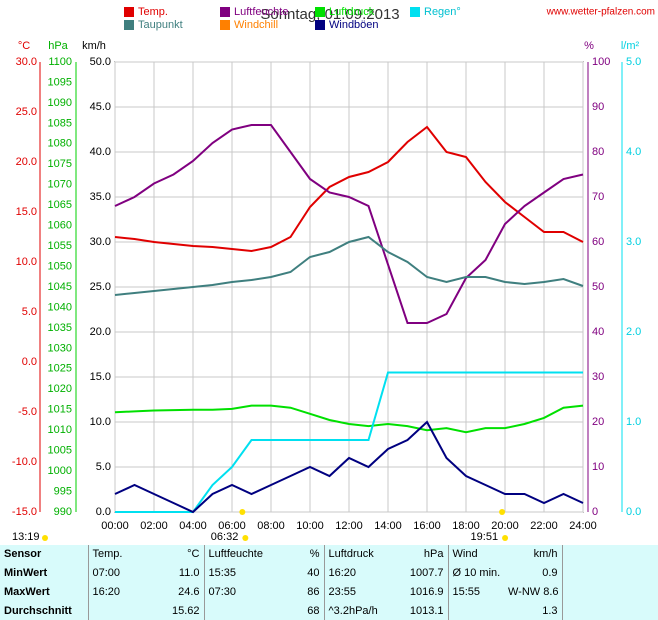 Image resolution: width=658 pixels, height=620 pixels. What do you see at coordinates (271, 526) in the screenshot?
I see `x-tick-label: 08:00` at bounding box center [271, 526].